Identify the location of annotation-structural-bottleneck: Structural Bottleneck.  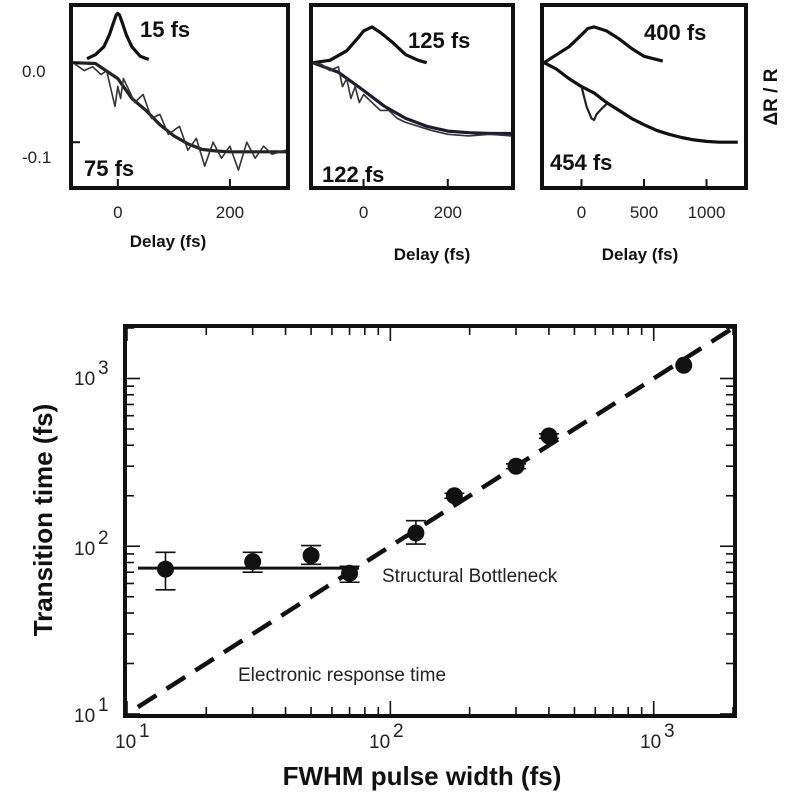
(470, 576).